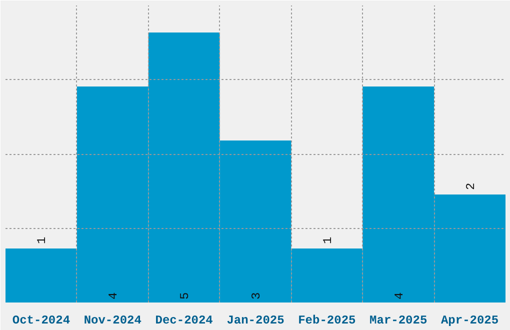 This screenshot has width=510, height=330. What do you see at coordinates (184, 321) in the screenshot?
I see `x-tick-label: Dec-2024` at bounding box center [184, 321].